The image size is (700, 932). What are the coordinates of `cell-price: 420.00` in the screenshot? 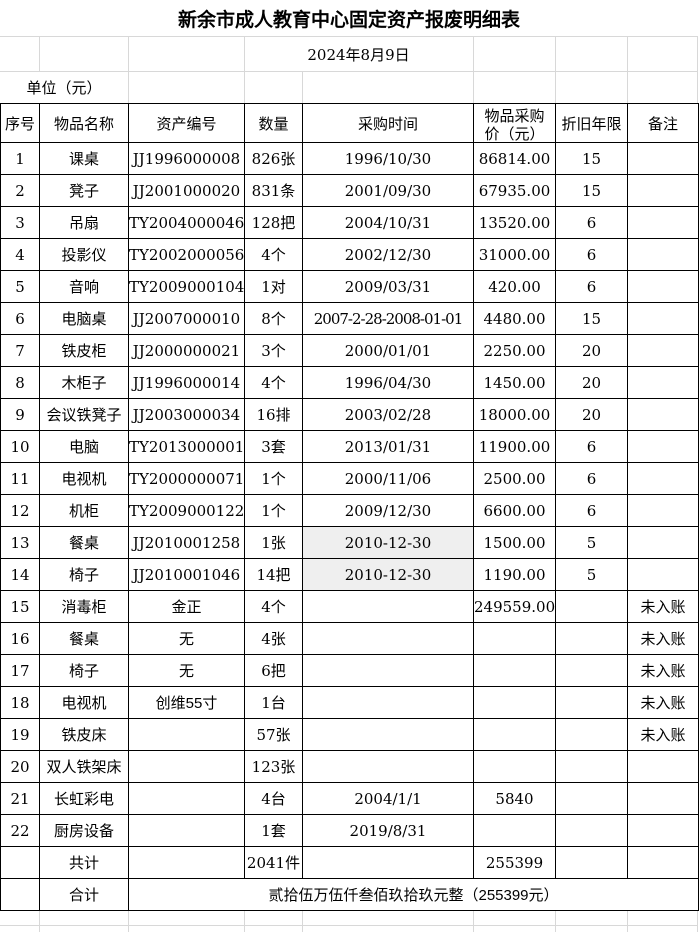 It's located at (514, 286).